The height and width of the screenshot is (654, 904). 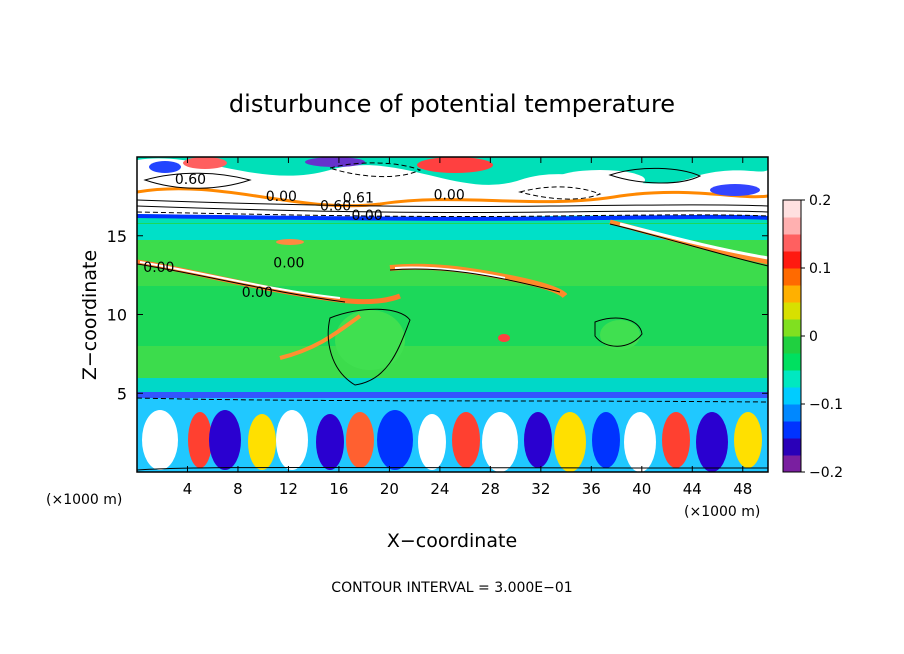 I want to click on y-axis-label: Z−coordinate, so click(x=90, y=315).